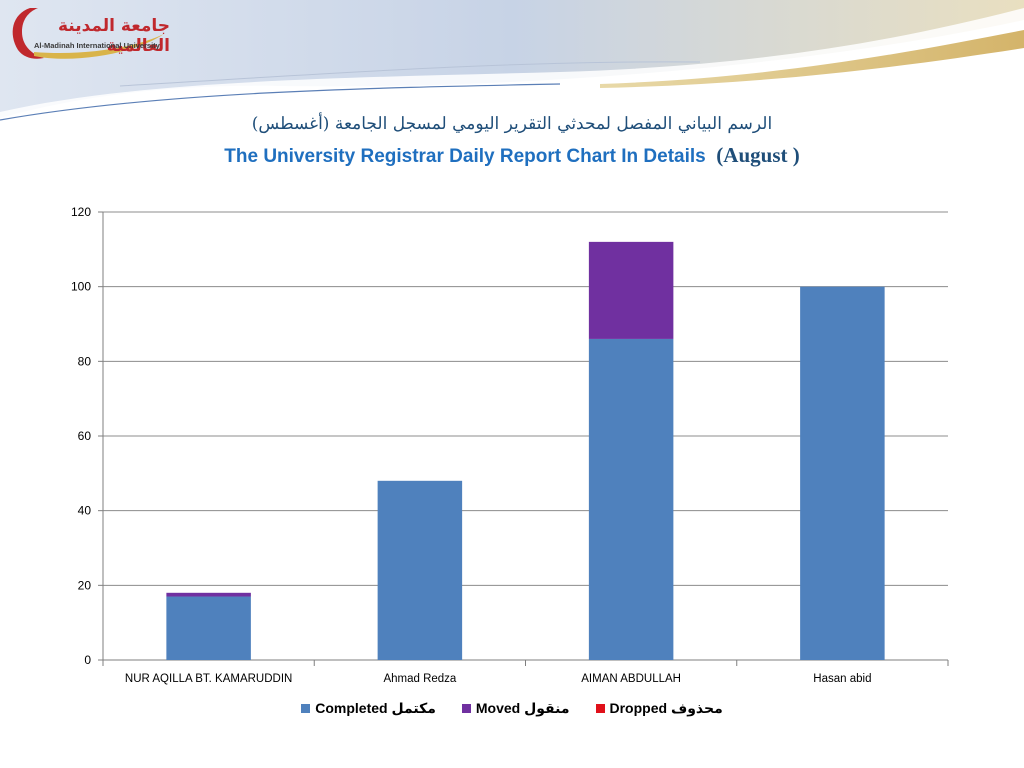 Image resolution: width=1024 pixels, height=768 pixels. What do you see at coordinates (113, 36) in the screenshot?
I see `logo-arabic-name: جامعة المدينة العالمية` at bounding box center [113, 36].